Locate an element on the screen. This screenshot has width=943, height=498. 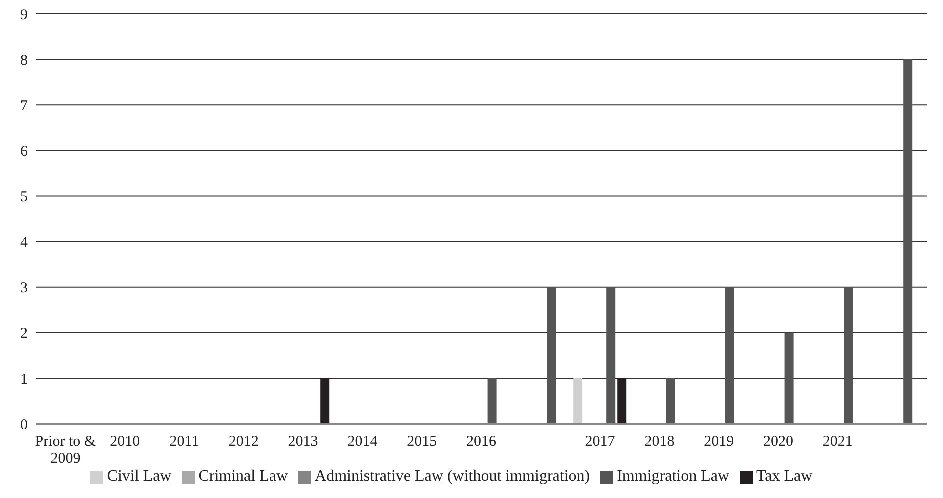
x-tick-label: 2018 is located at coordinates (659, 442).